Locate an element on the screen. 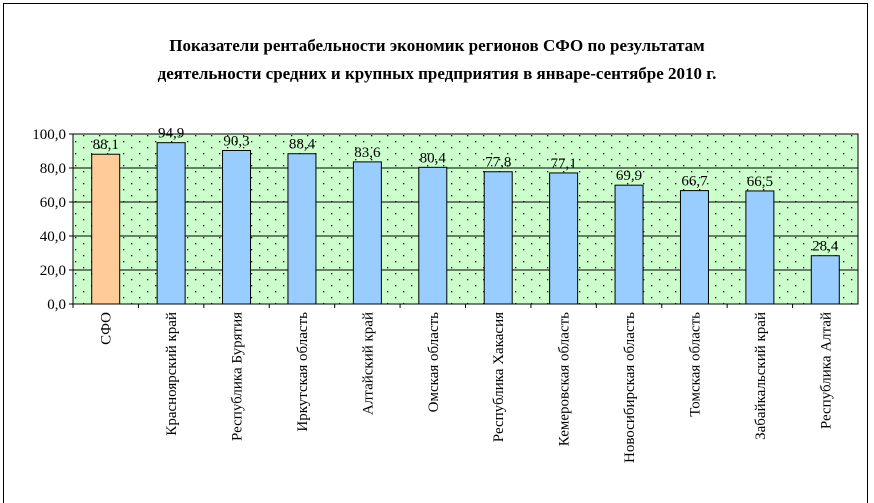 The height and width of the screenshot is (503, 874). x-tick-label: Забайкальский край is located at coordinates (761, 376).